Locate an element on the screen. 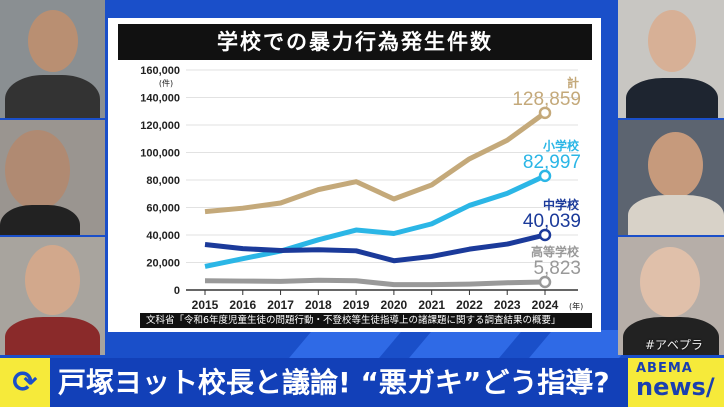  headline-banner is located at coordinates (362, 382).